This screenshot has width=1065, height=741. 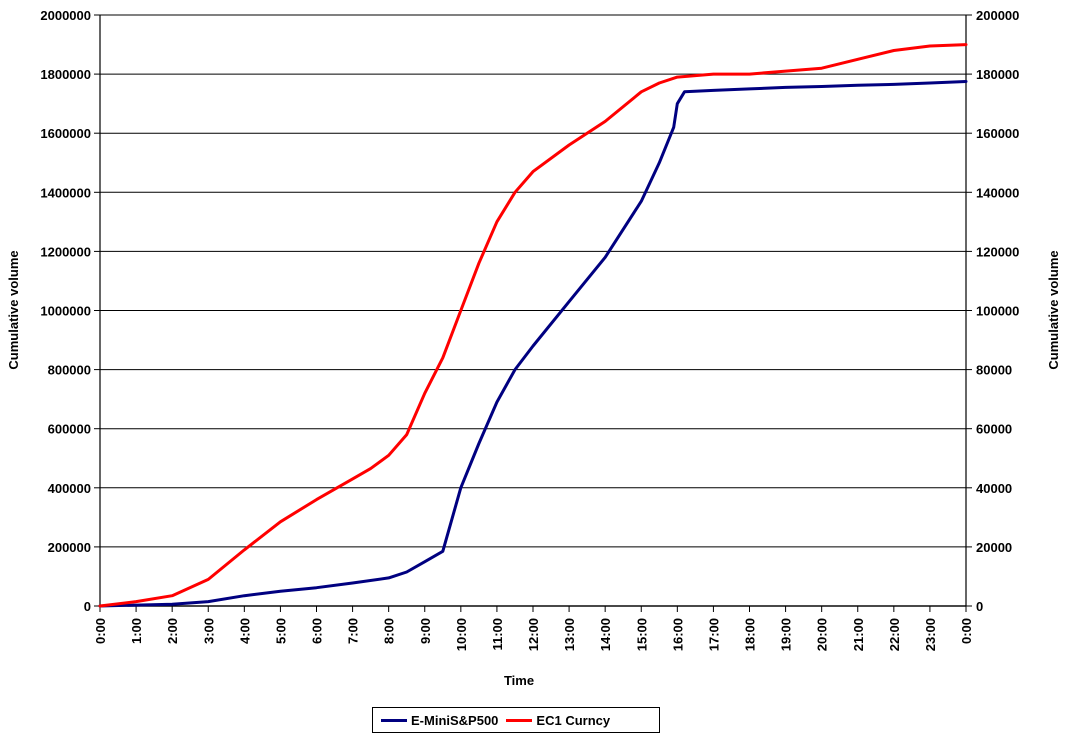 I want to click on x-tick-label: 14:00, so click(x=605, y=634).